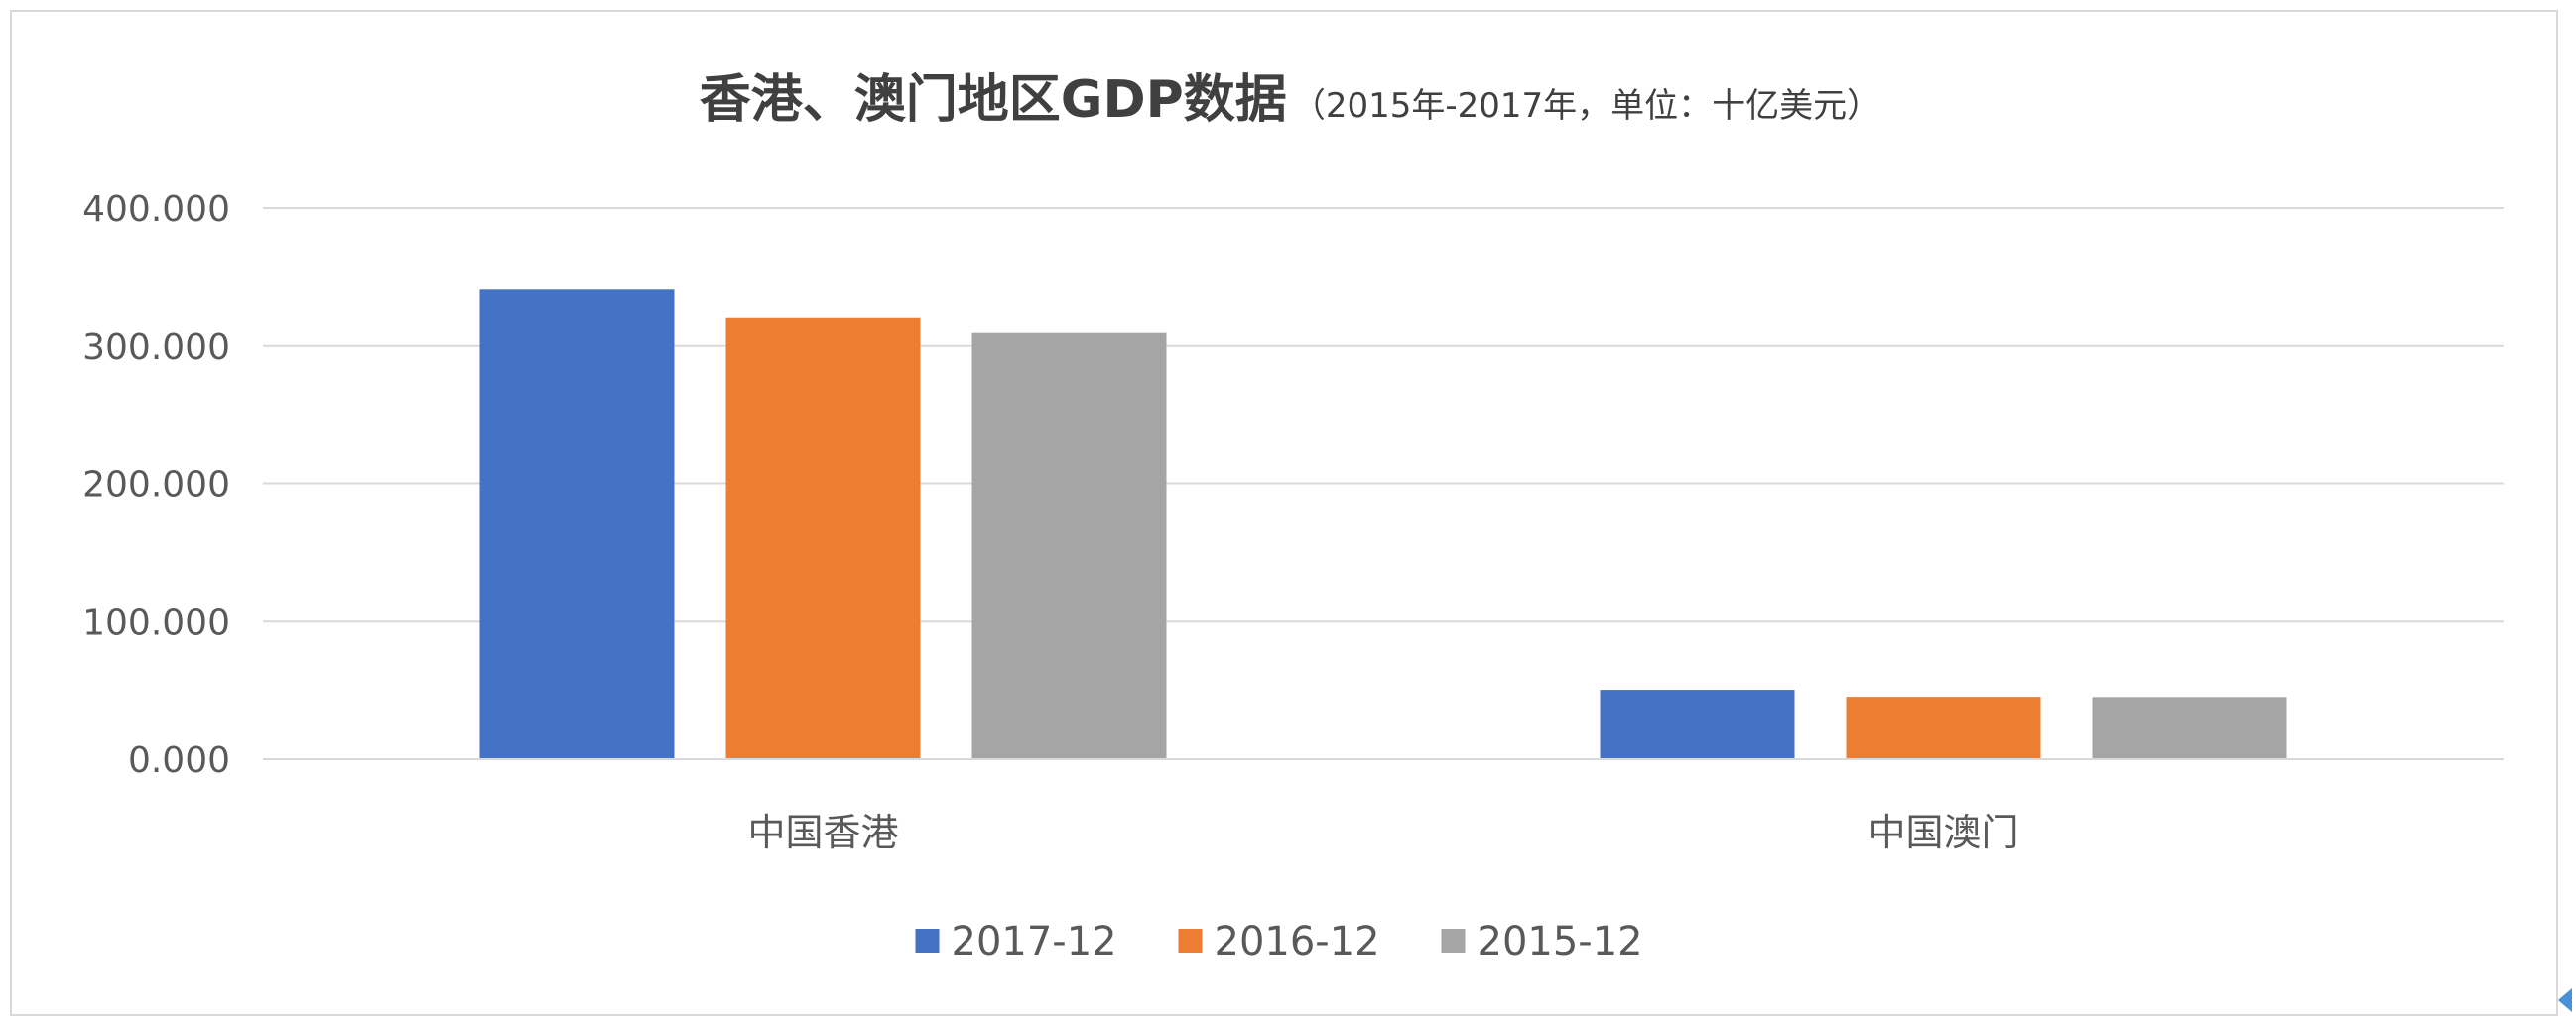 Image resolution: width=2576 pixels, height=1028 pixels. What do you see at coordinates (823, 832) in the screenshot?
I see `x-tick-label: 中国香港` at bounding box center [823, 832].